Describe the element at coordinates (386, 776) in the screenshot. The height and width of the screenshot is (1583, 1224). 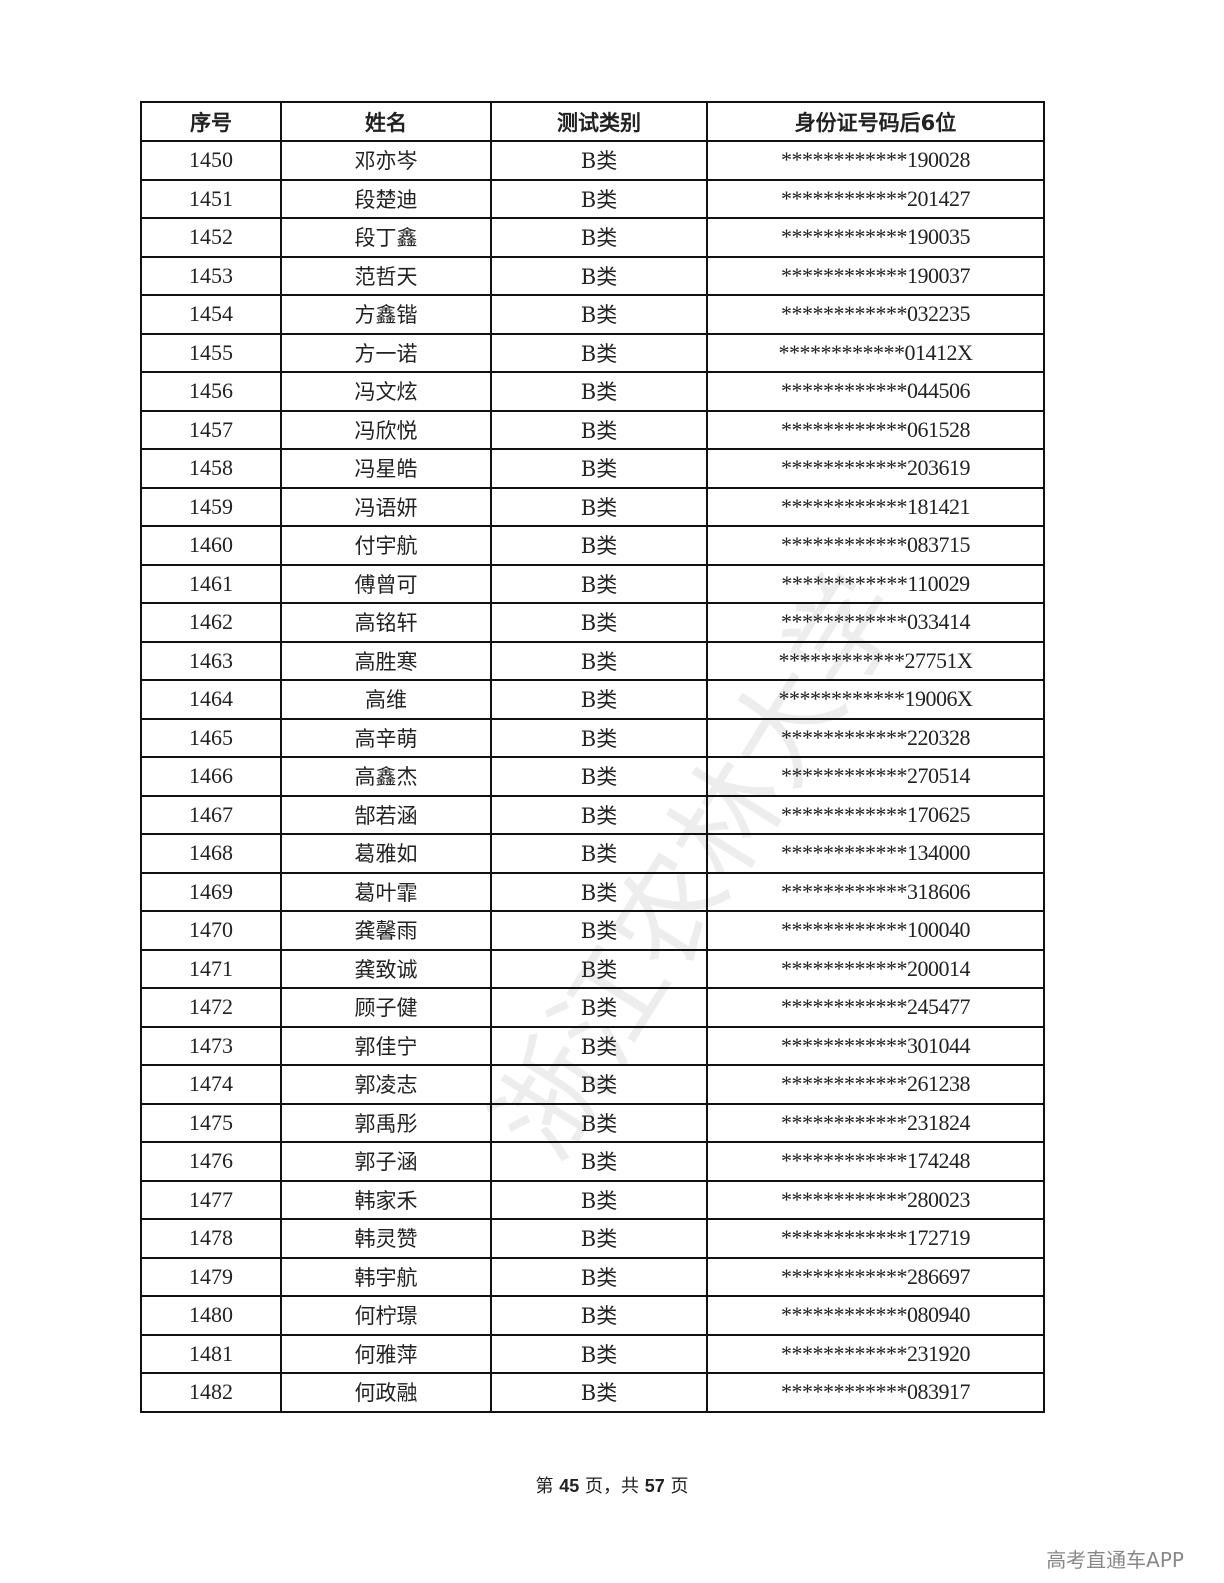
I see `cell-name: 高鑫杰` at that location.